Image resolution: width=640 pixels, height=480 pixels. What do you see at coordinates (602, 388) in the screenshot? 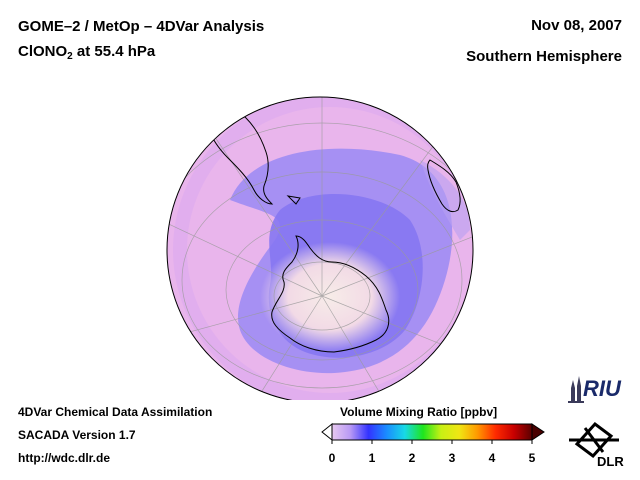
I see `riu-logo-text: RIU` at bounding box center [602, 388].